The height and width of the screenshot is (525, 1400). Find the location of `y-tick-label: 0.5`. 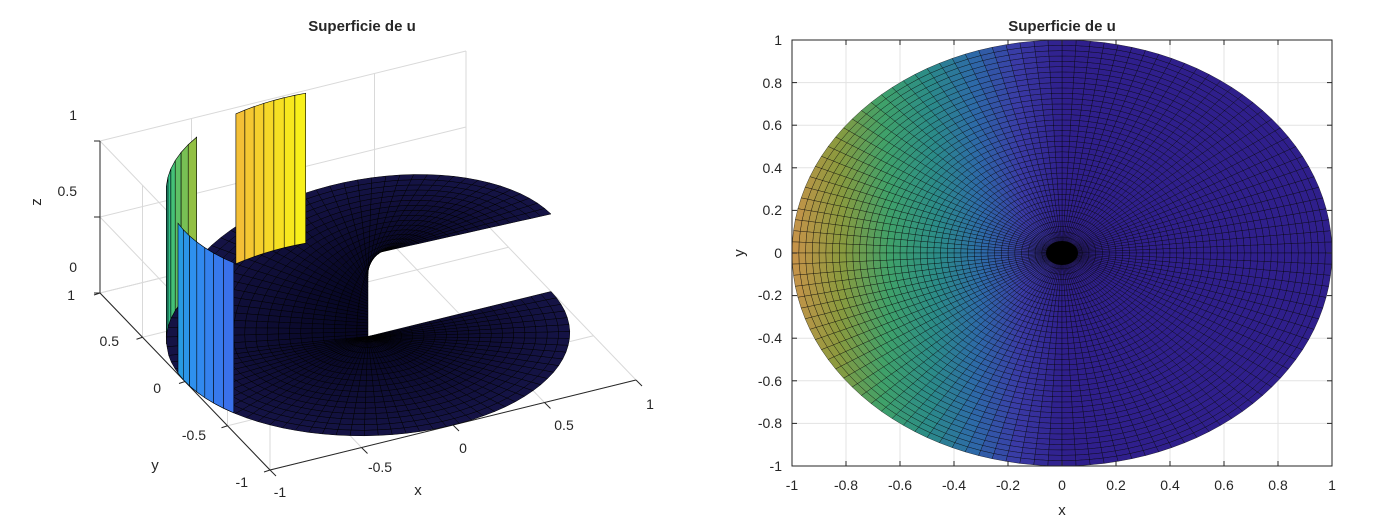

y-tick-label: 0.5 is located at coordinates (110, 341).